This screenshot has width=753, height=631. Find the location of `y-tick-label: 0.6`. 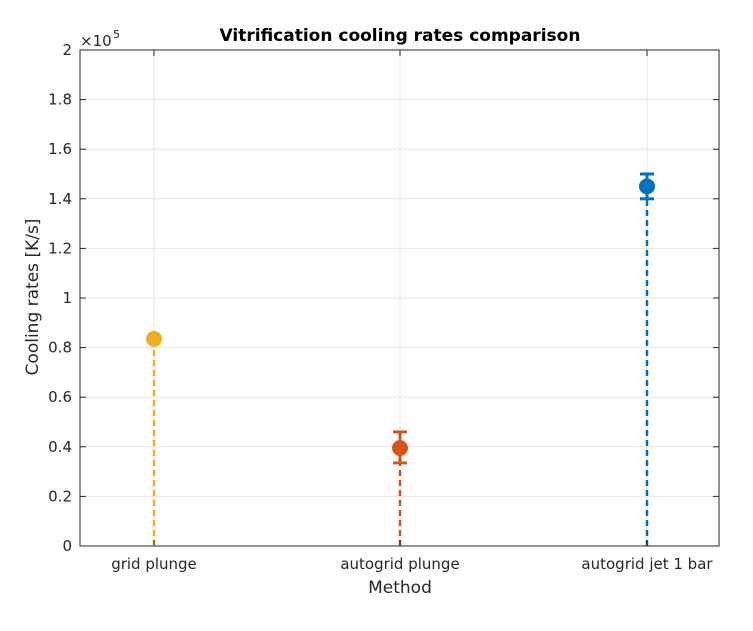

y-tick-label: 0.6 is located at coordinates (60, 397).